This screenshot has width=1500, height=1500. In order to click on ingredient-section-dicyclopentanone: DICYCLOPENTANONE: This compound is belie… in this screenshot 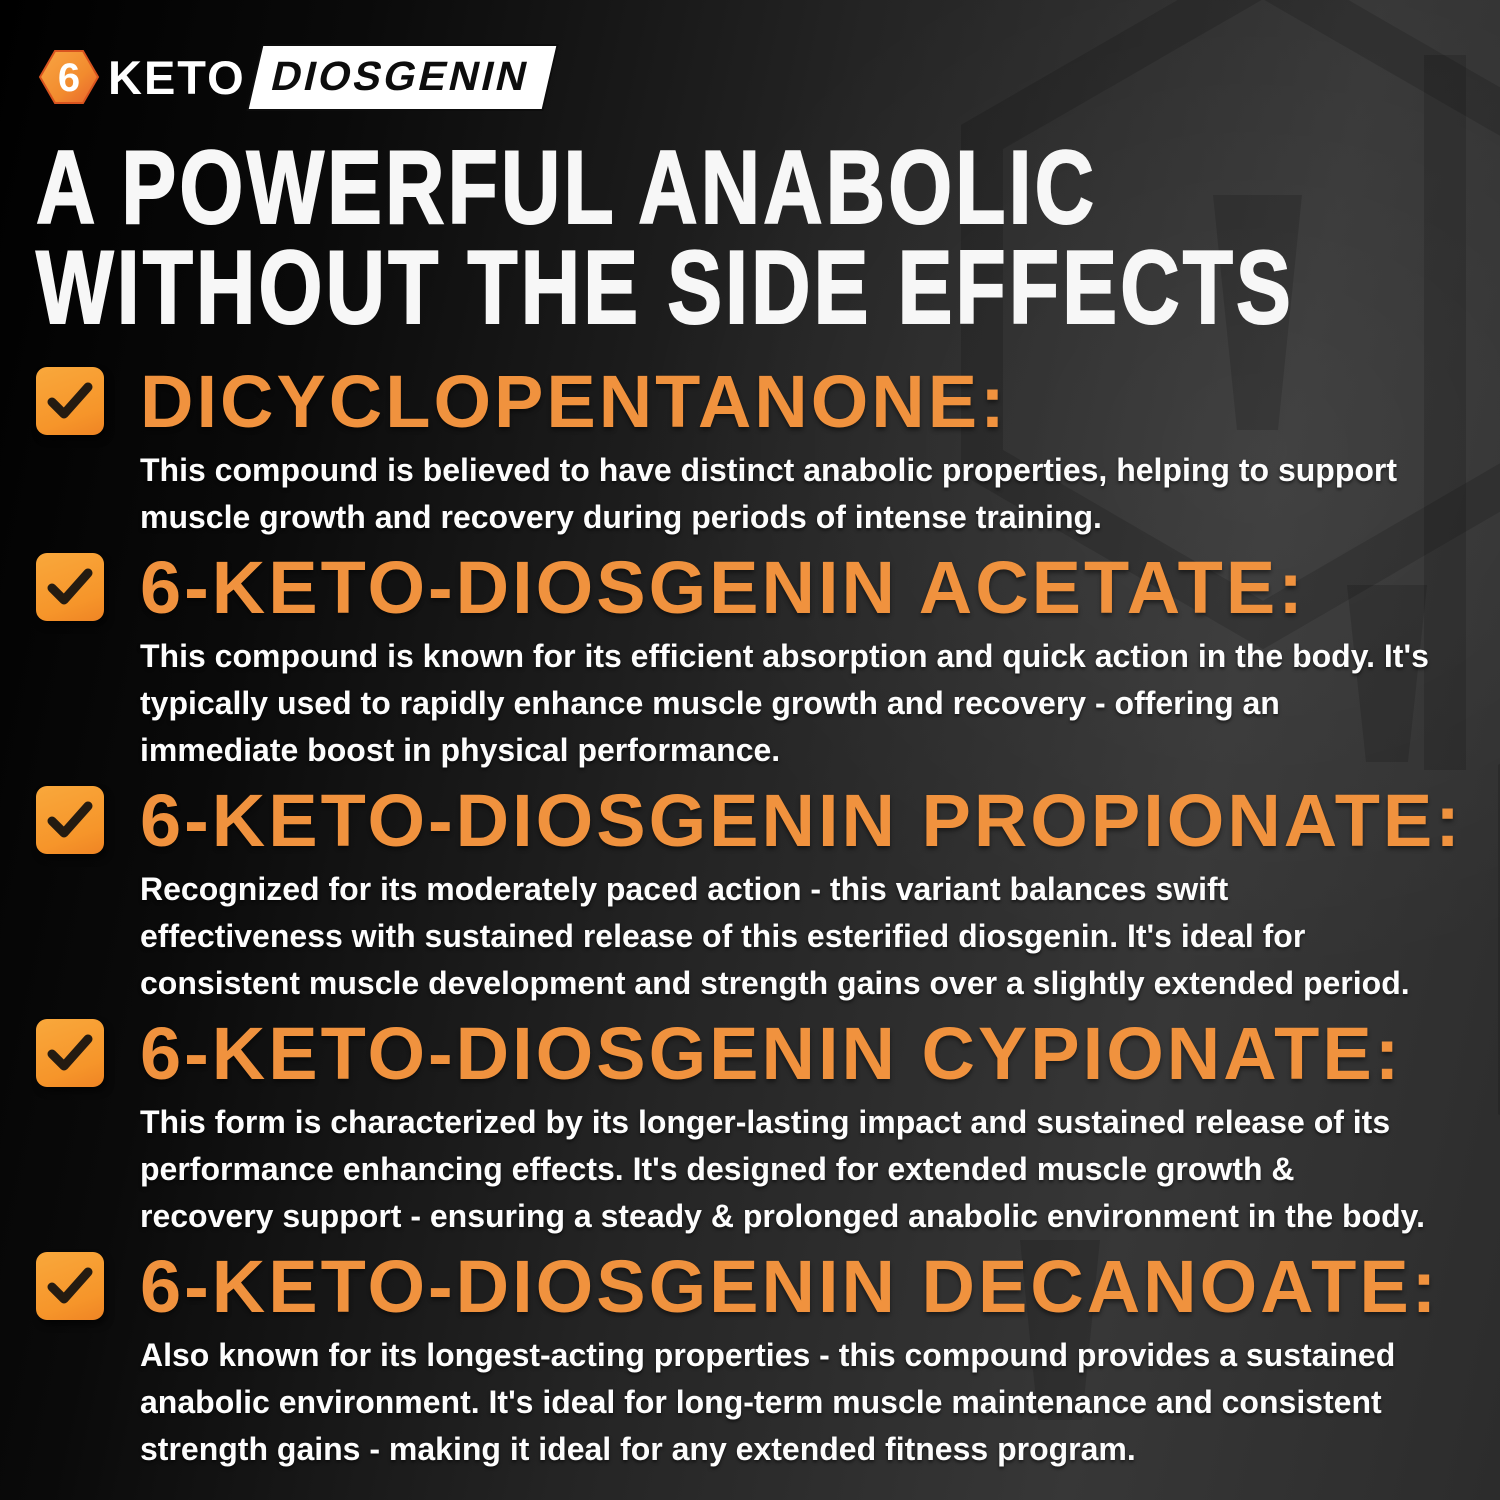, I will do `click(753, 450)`.